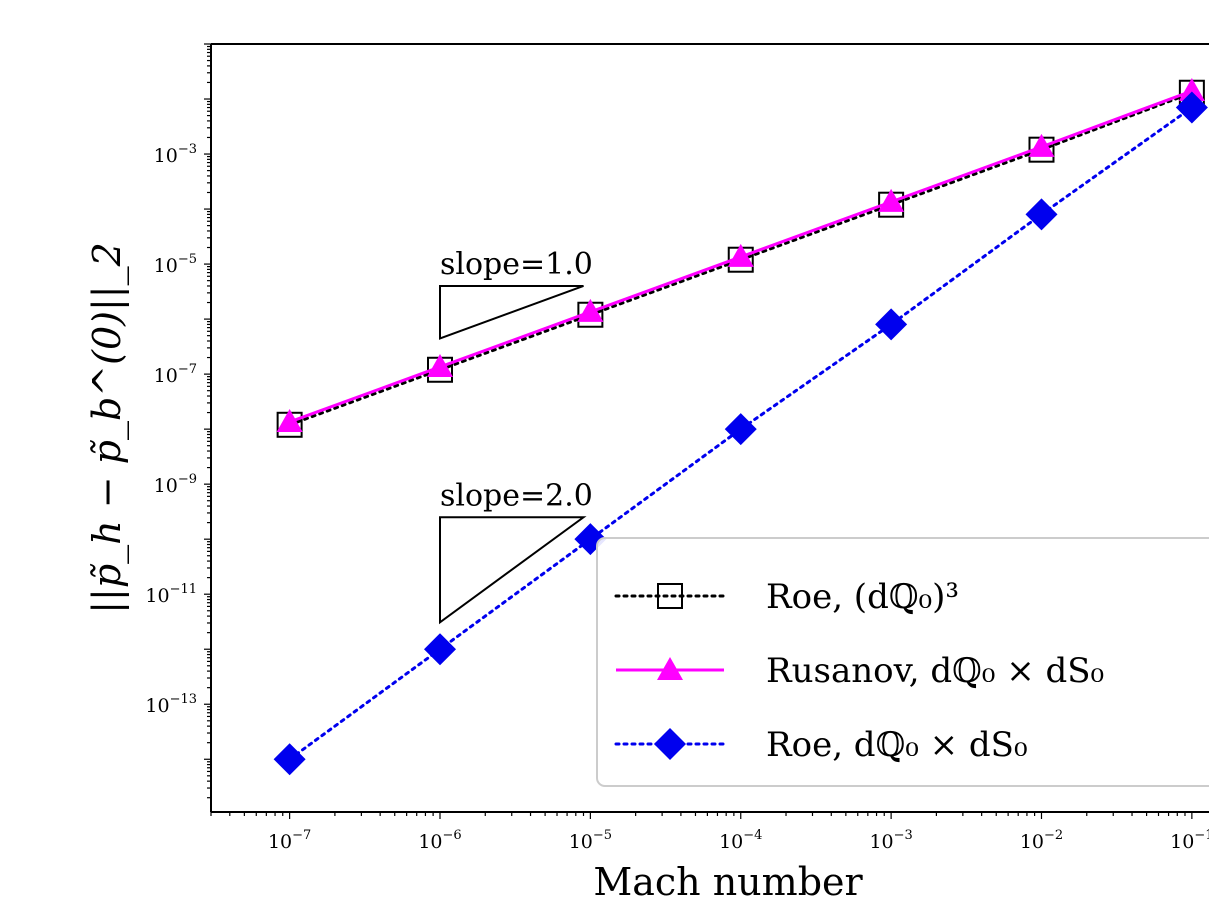 Image resolution: width=1209 pixels, height=901 pixels. Describe the element at coordinates (439, 840) in the screenshot. I see `x-tick-label: 10⁻⁶` at that location.